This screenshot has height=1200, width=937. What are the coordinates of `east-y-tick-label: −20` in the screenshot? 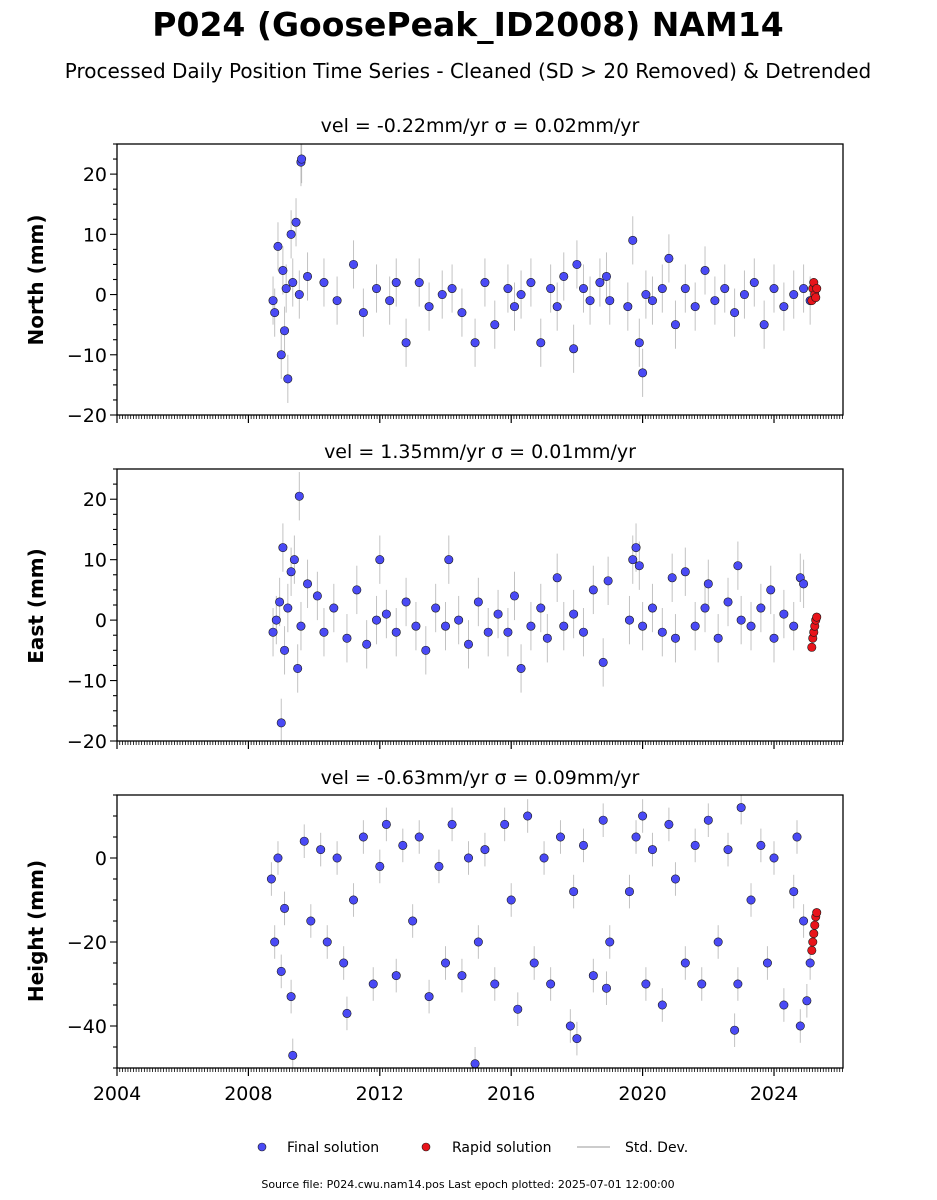 It's located at (87, 742).